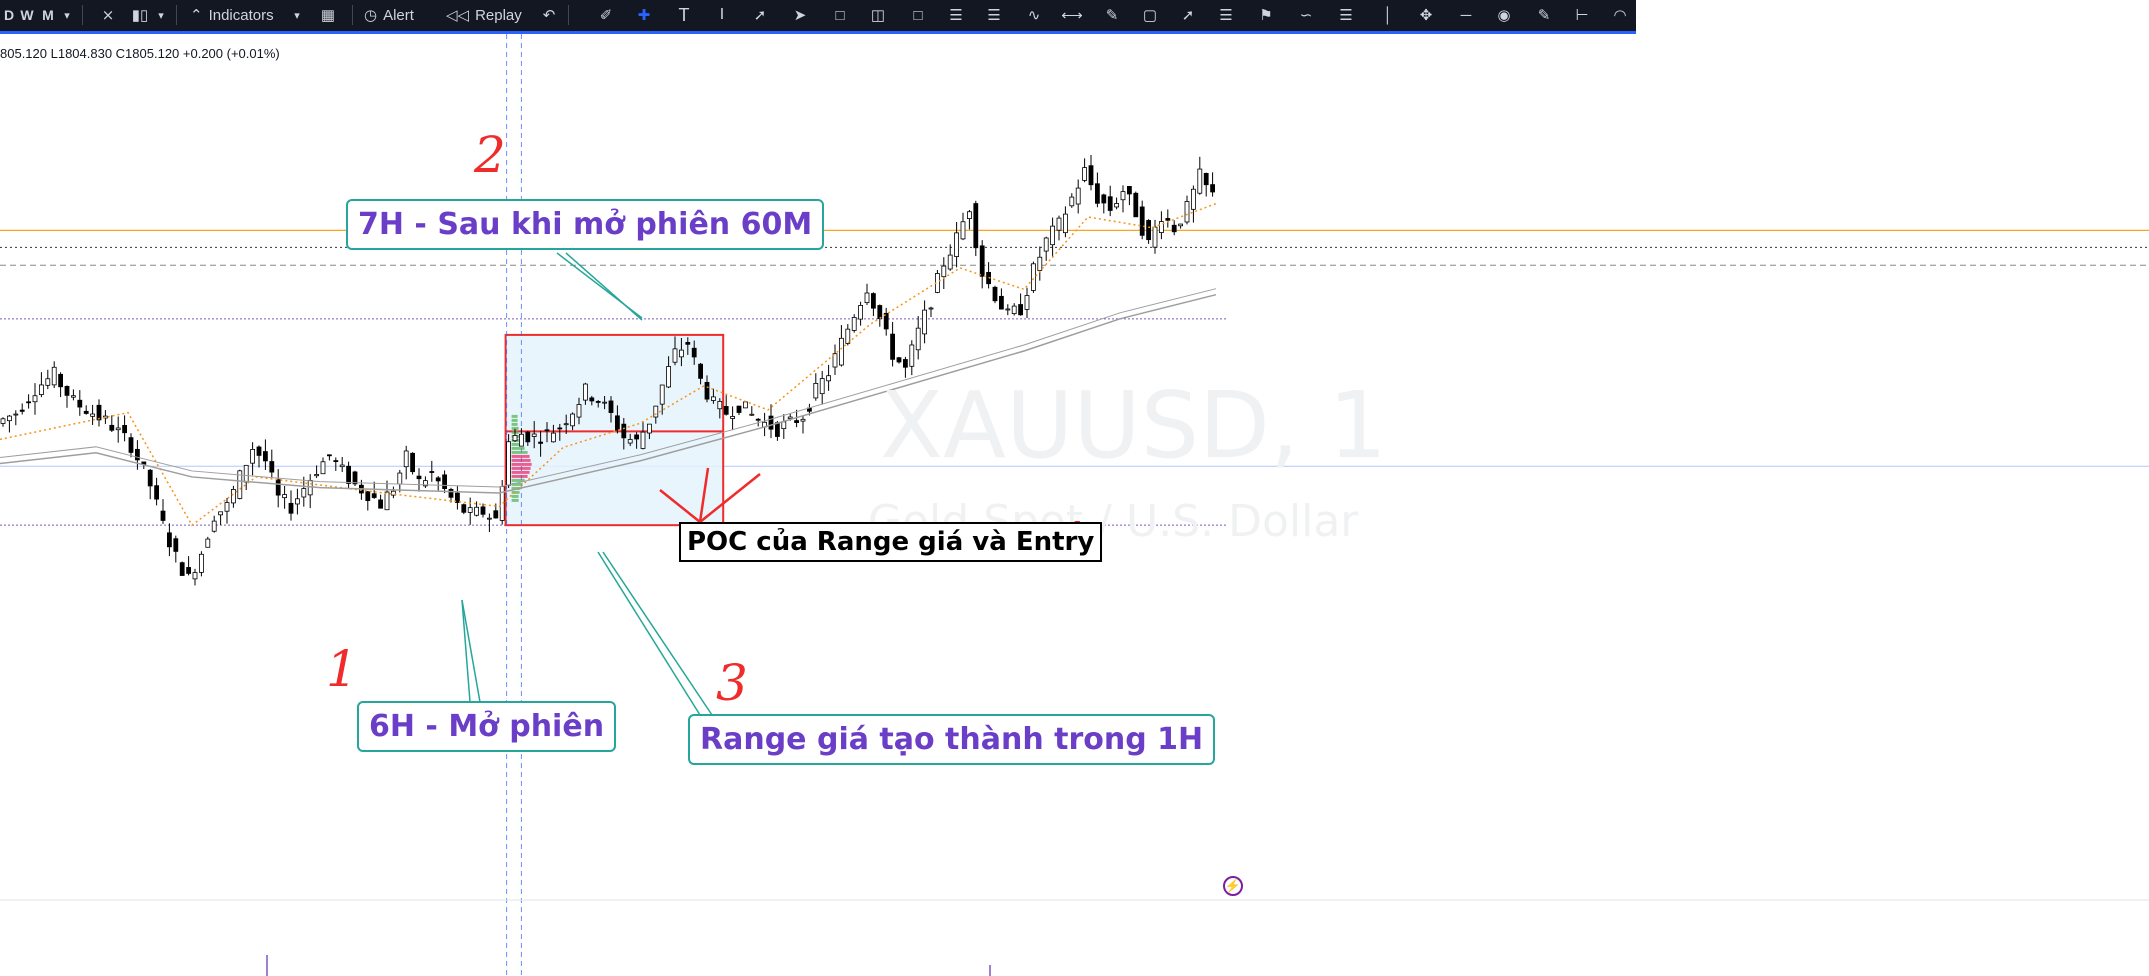 The width and height of the screenshot is (2149, 976). Describe the element at coordinates (48, 15) in the screenshot. I see `interval-m-button: M` at that location.